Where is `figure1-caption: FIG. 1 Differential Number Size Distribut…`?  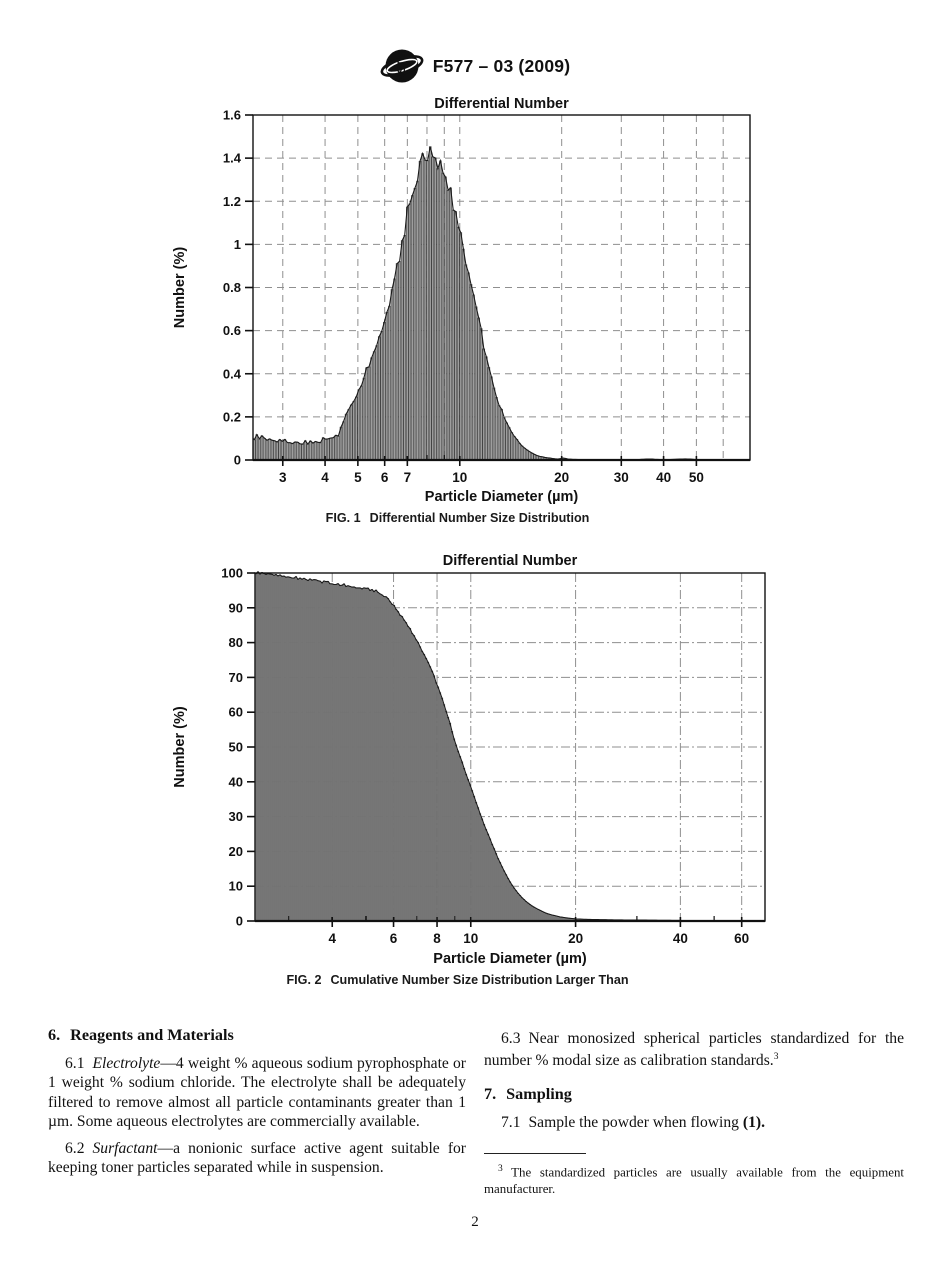
figure1-caption: FIG. 1 Differential Number Size Distribut… is located at coordinates (457, 518).